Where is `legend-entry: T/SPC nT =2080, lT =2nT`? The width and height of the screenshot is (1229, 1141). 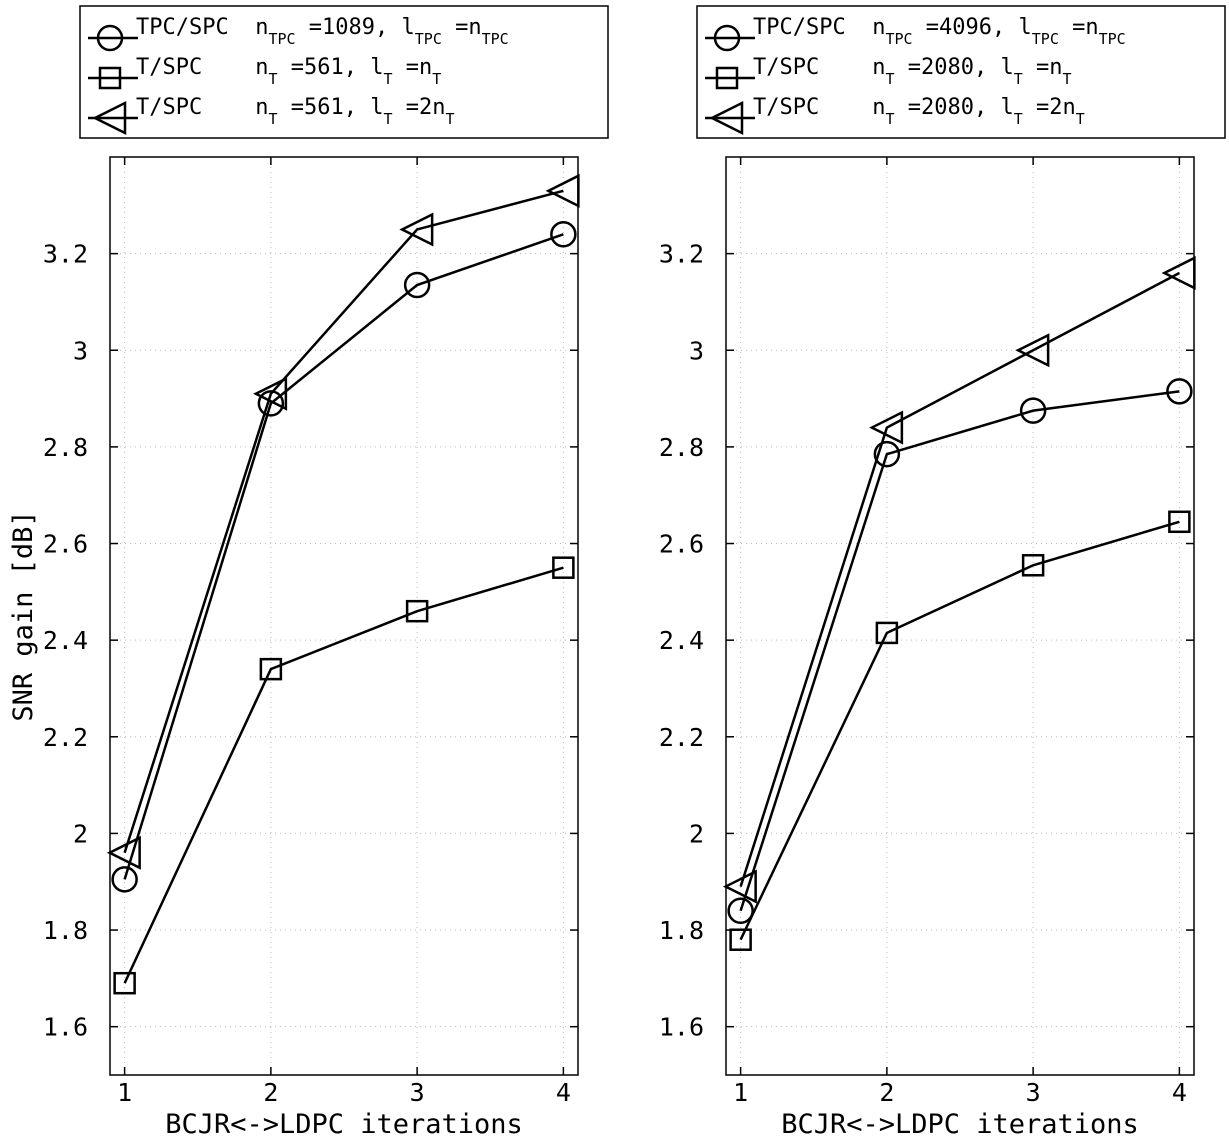 legend-entry: T/SPC nT =2080, lT =2nT is located at coordinates (919, 111).